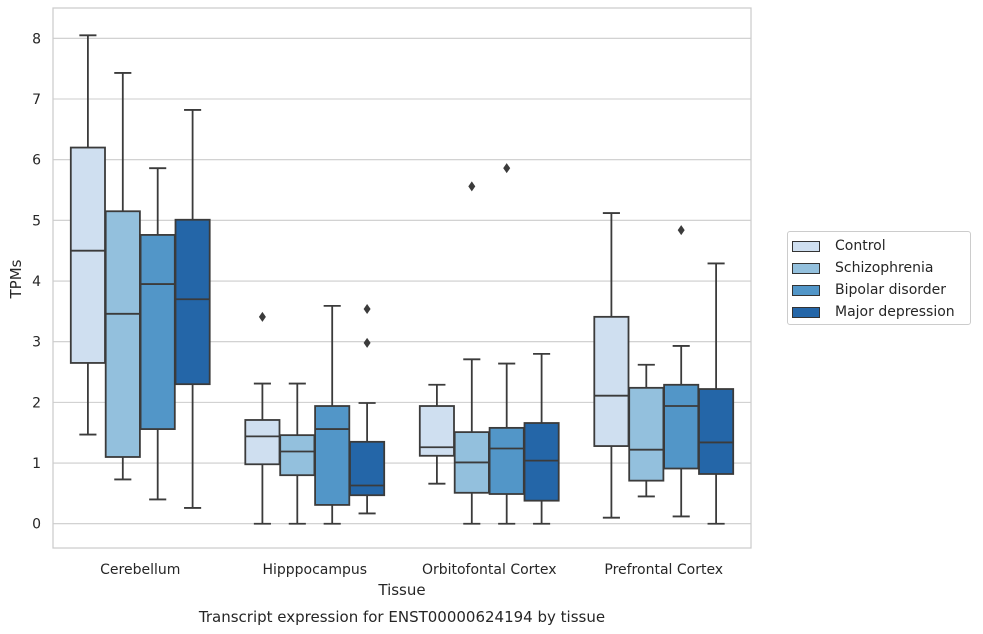 The height and width of the screenshot is (634, 983). I want to click on y-tick-labels: 0 1 2 3 4 5 6 7 8, so click(36, 281).